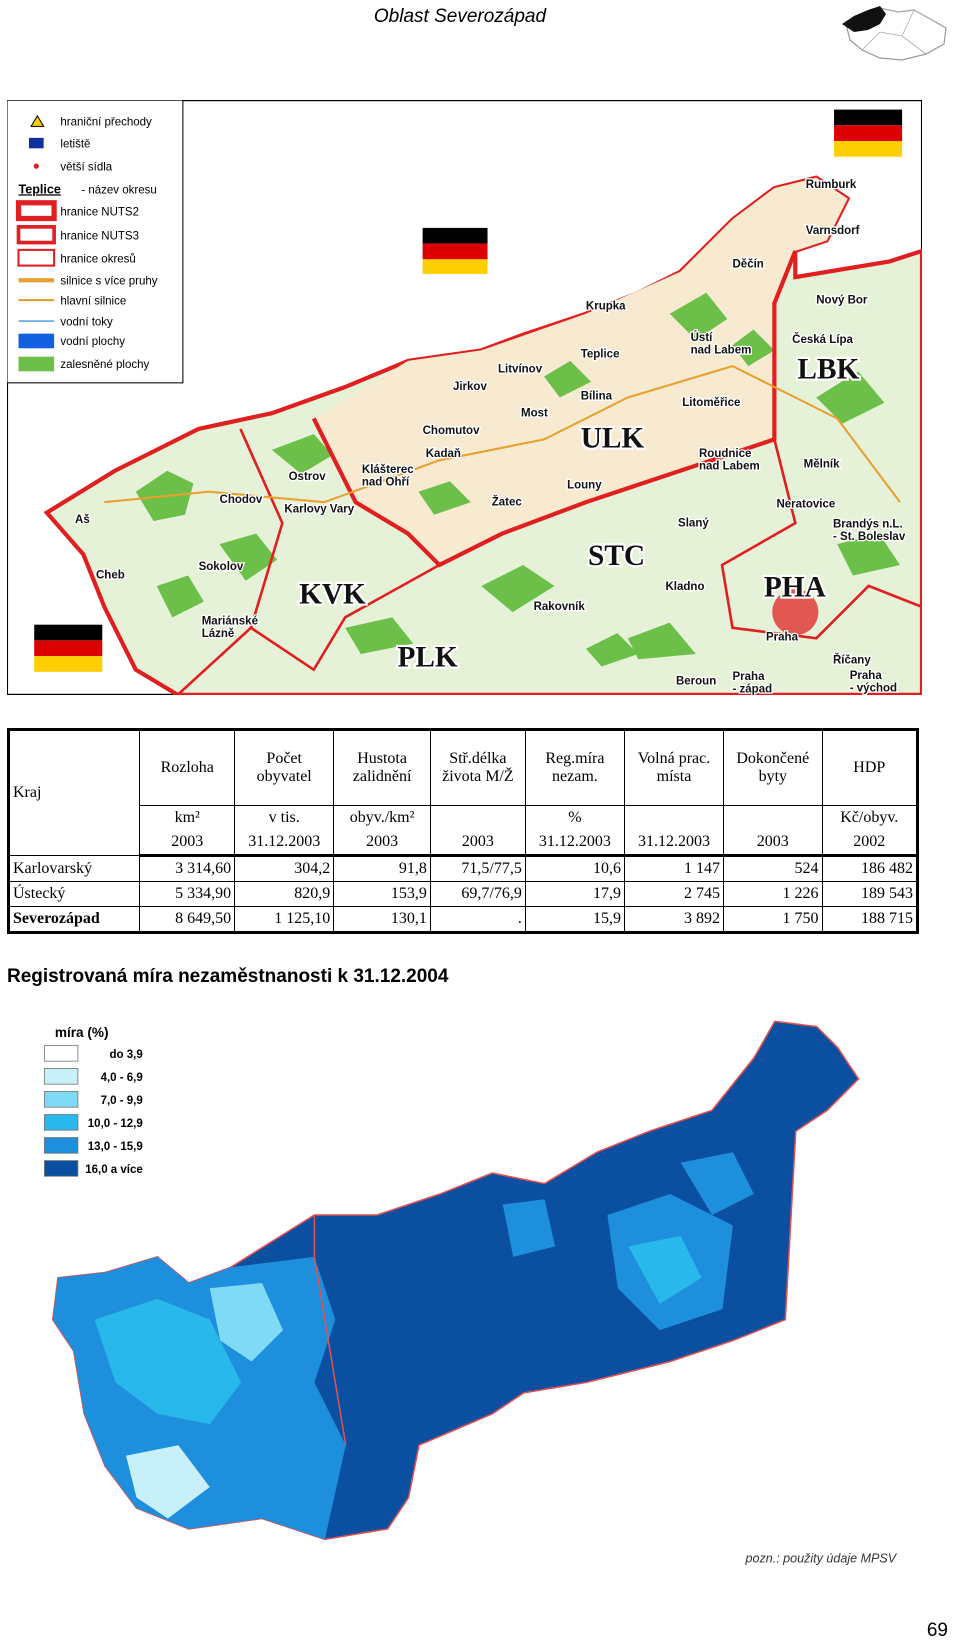  What do you see at coordinates (597, 397) in the screenshot?
I see `place-label: Bílina` at bounding box center [597, 397].